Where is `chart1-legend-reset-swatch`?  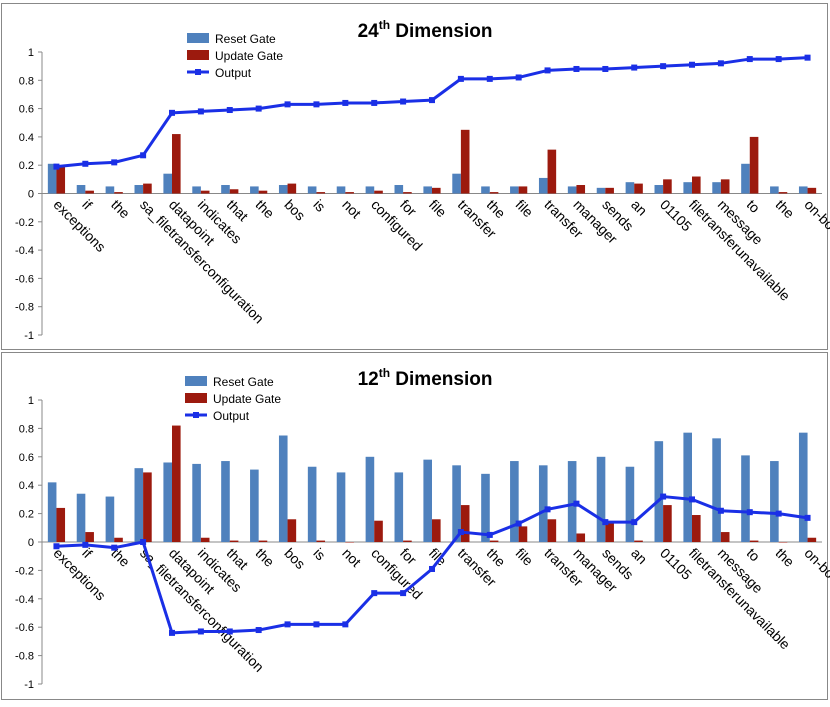
chart1-legend-reset-swatch is located at coordinates (198, 38).